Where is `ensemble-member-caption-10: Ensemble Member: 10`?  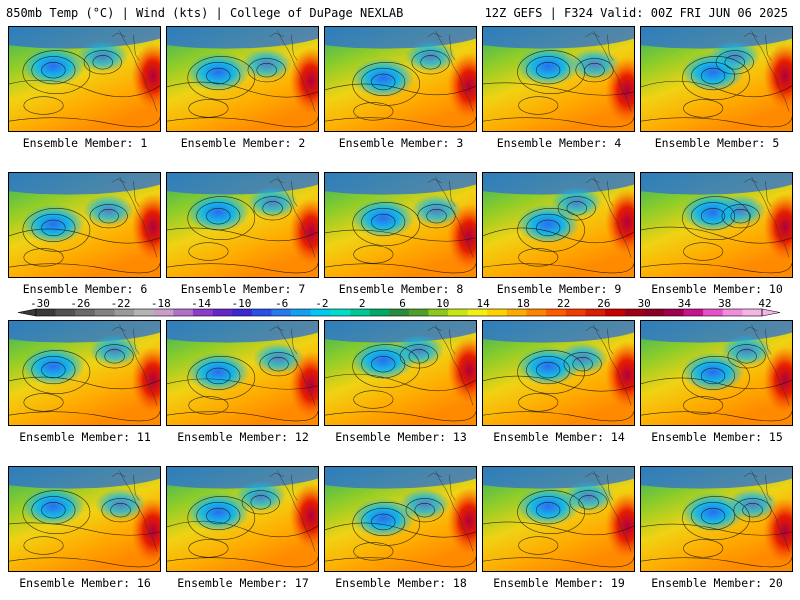 ensemble-member-caption-10: Ensemble Member: 10 is located at coordinates (717, 289).